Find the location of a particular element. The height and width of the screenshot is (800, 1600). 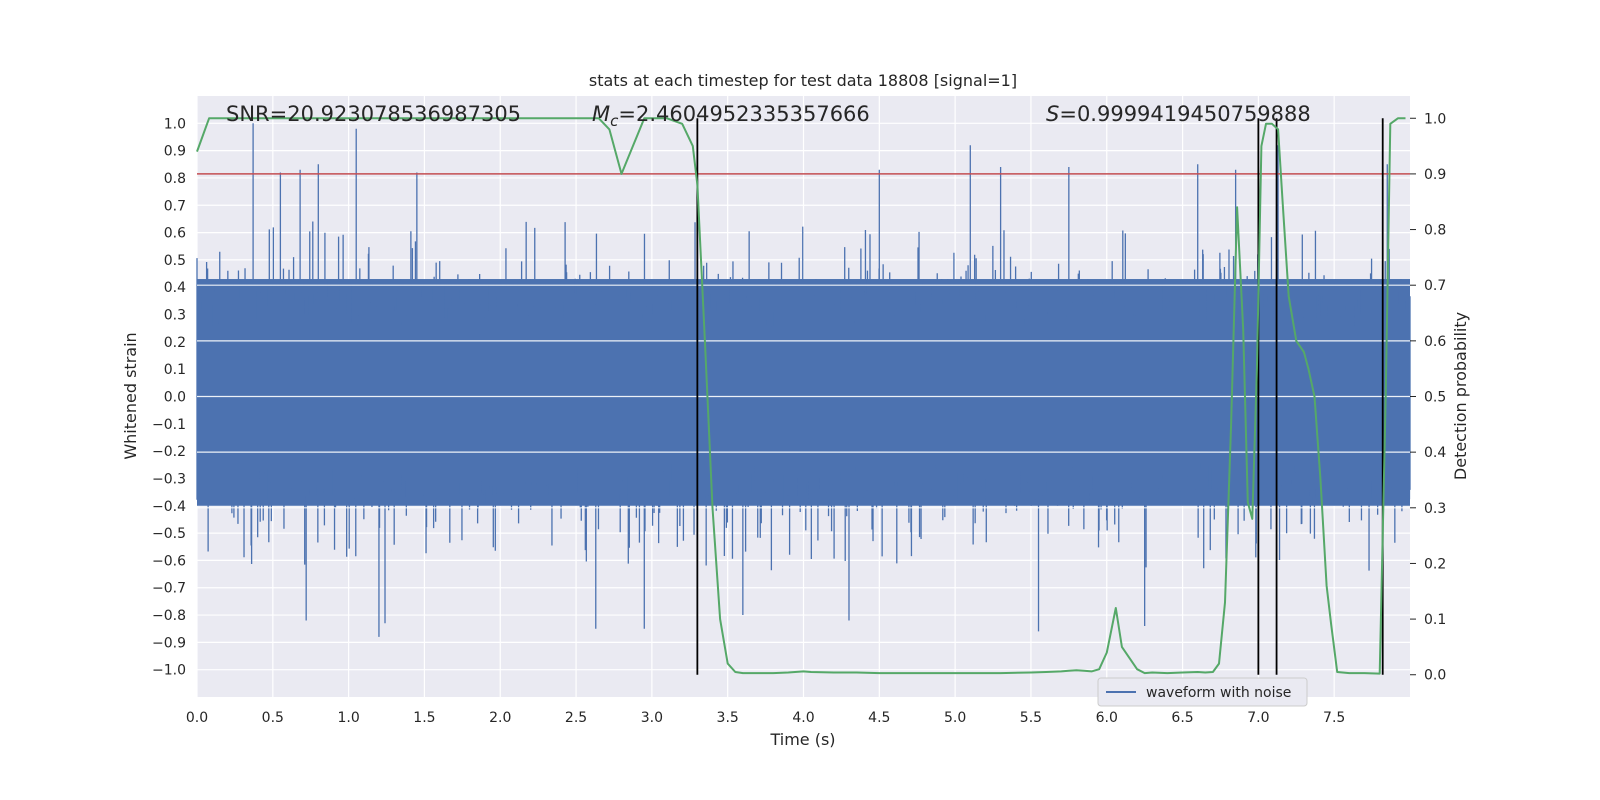

s-symbol: S is located at coordinates (1052, 114).